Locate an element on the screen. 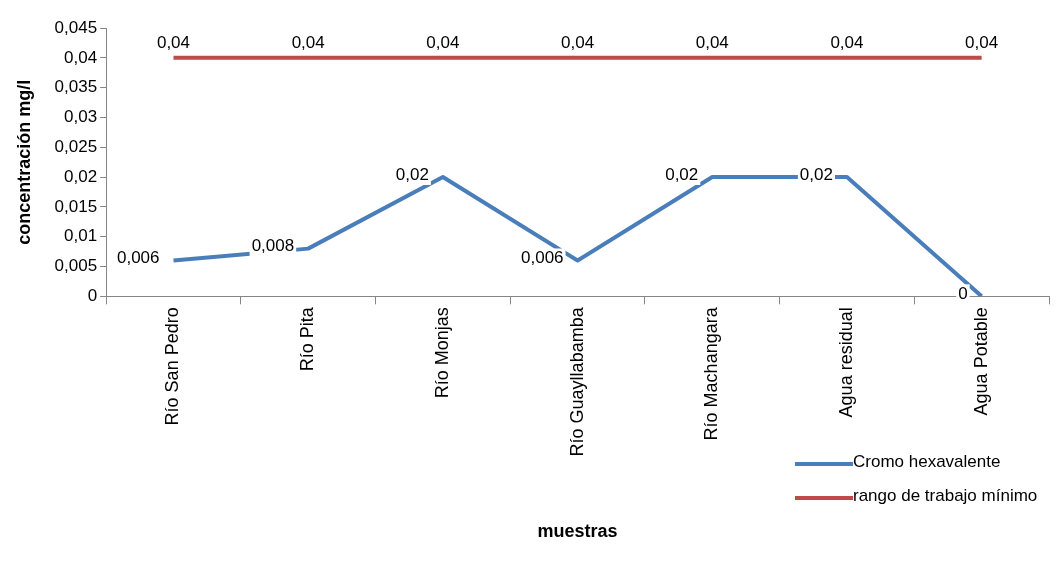 The width and height of the screenshot is (1057, 565). y-tick-label: 0 is located at coordinates (92, 296).